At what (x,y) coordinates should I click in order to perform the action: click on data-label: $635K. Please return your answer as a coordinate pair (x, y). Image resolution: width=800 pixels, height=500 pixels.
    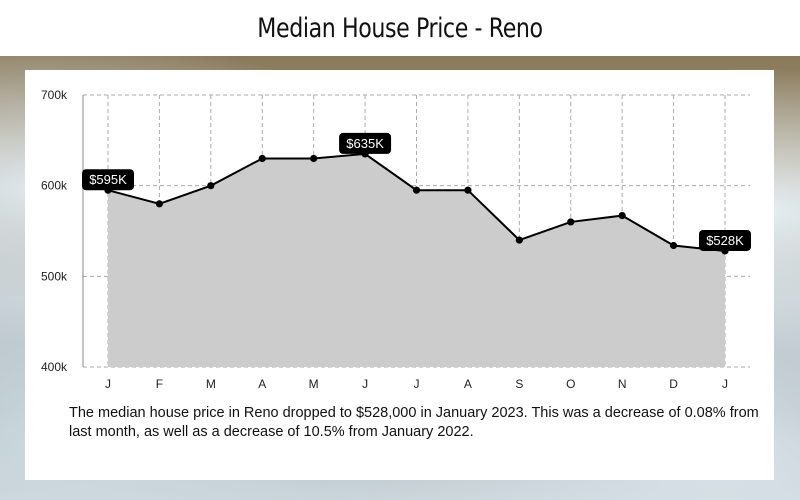
    Looking at the image, I should click on (365, 143).